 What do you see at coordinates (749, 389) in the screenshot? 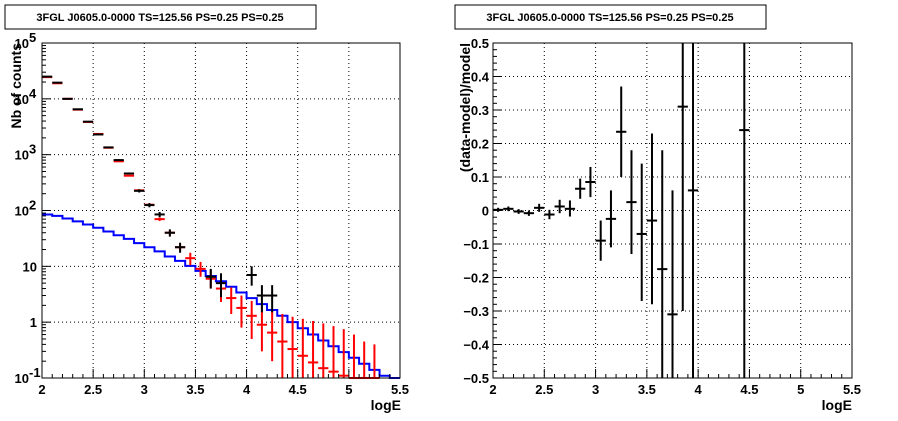
I see `residuals-x-tick-label: 4.5` at bounding box center [749, 389].